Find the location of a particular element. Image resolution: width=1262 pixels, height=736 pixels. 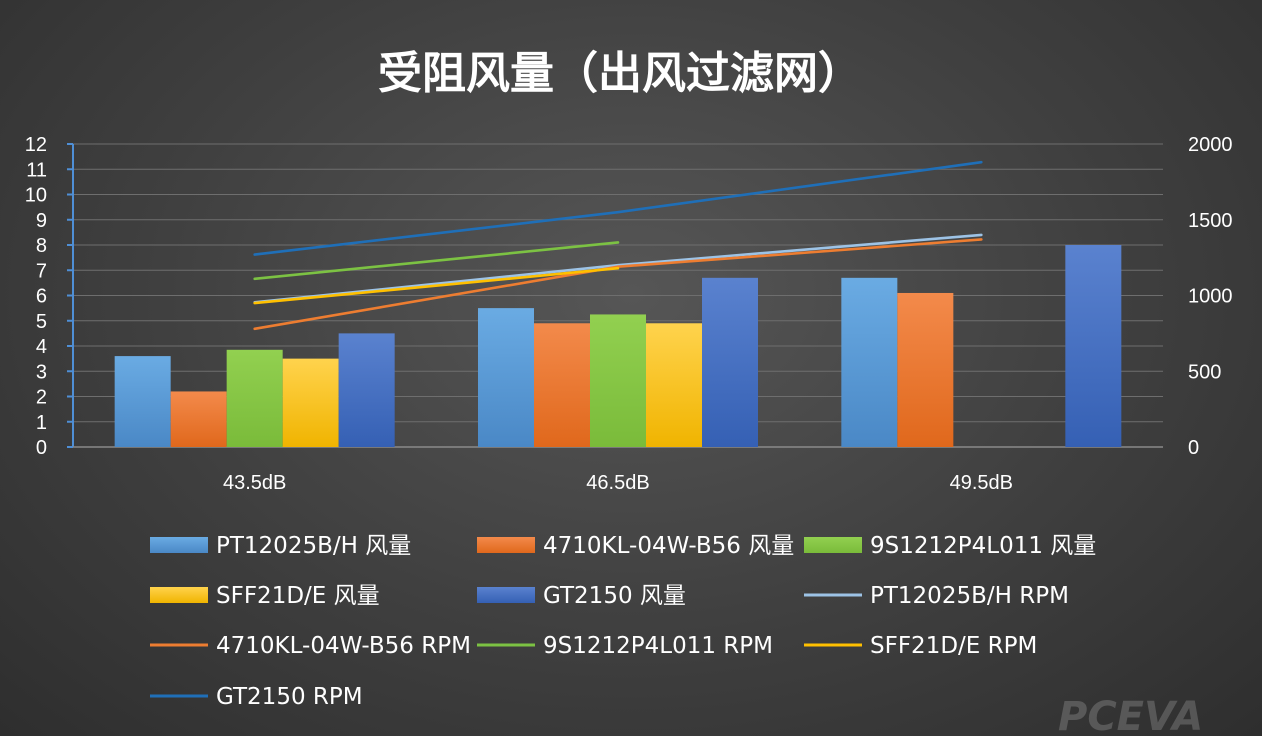

legend-item: 9S1212P4L011 风量 is located at coordinates (950, 546).